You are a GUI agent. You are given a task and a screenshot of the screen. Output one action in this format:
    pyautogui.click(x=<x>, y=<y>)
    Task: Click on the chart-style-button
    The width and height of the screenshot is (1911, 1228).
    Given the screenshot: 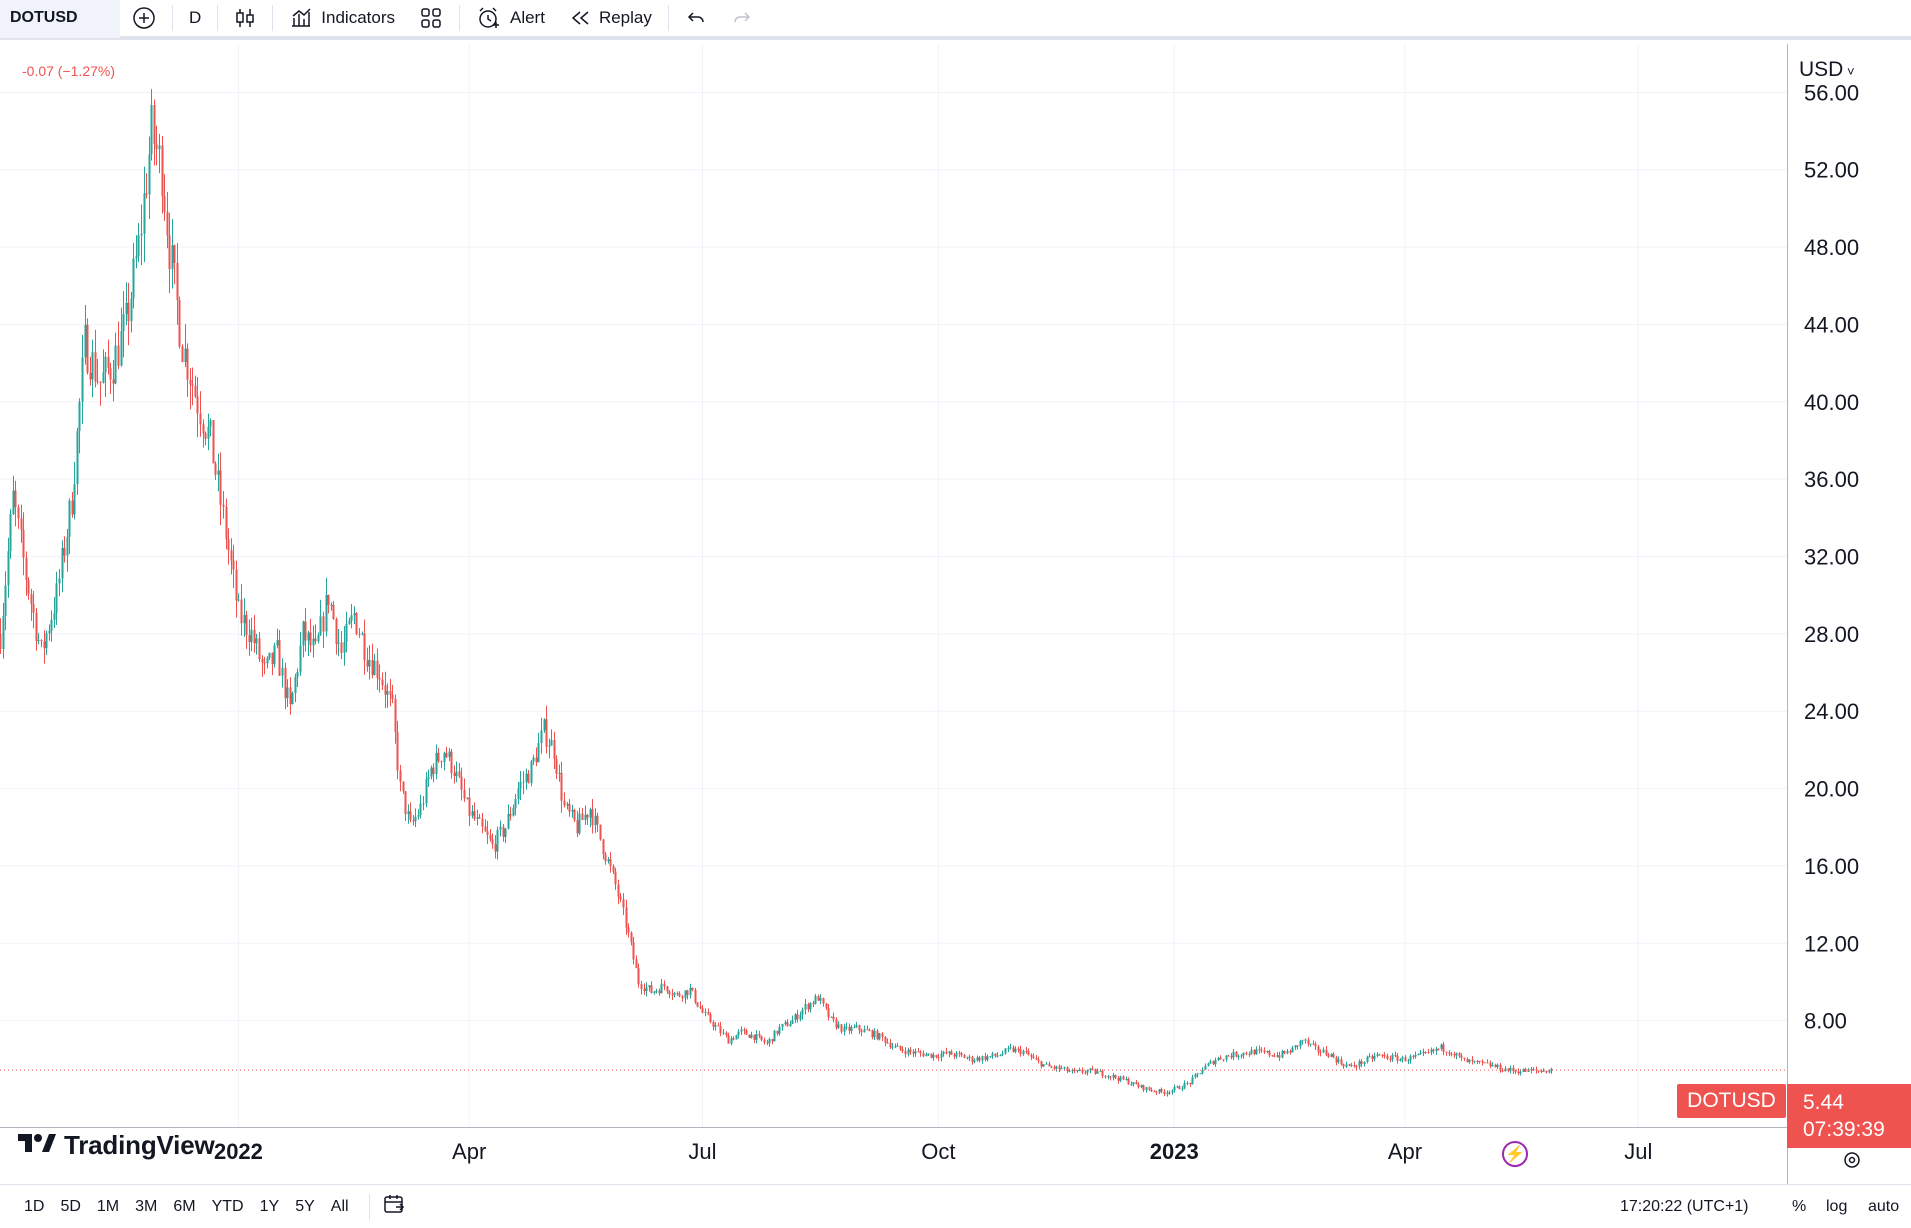 What is the action you would take?
    pyautogui.click(x=245, y=19)
    